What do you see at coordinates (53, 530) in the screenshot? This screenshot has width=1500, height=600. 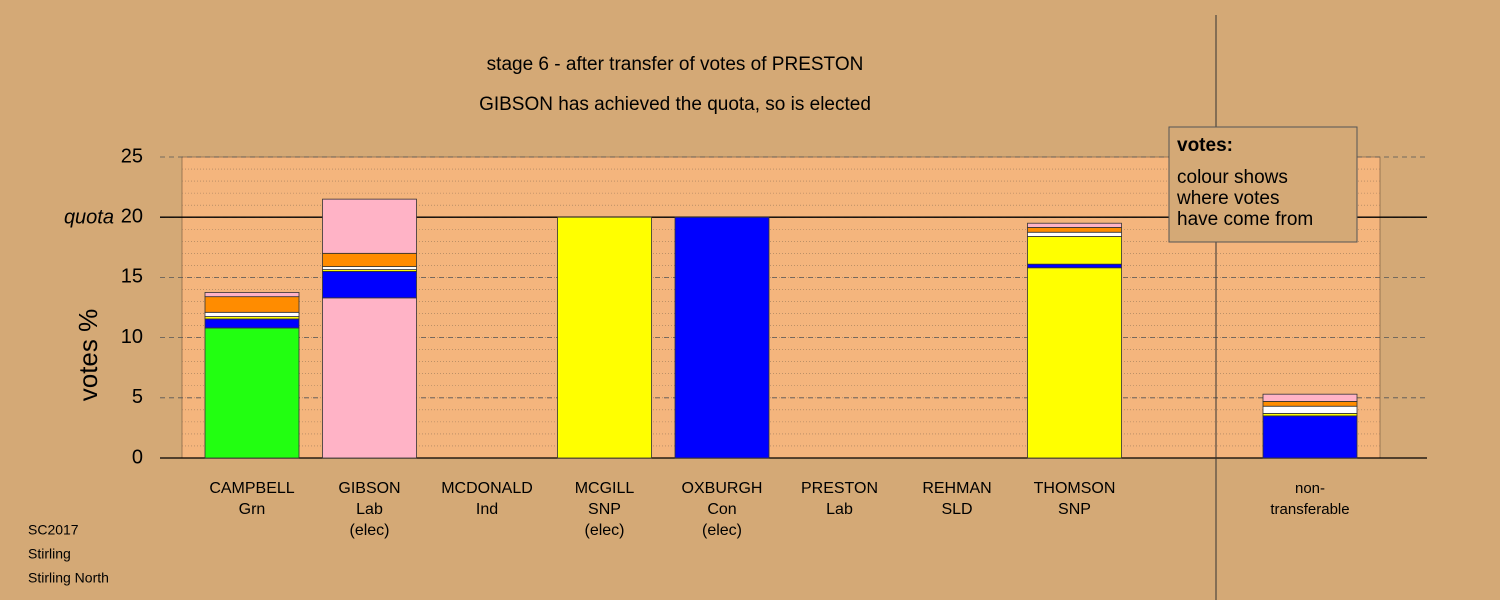 I see `footer-line: SC2017` at bounding box center [53, 530].